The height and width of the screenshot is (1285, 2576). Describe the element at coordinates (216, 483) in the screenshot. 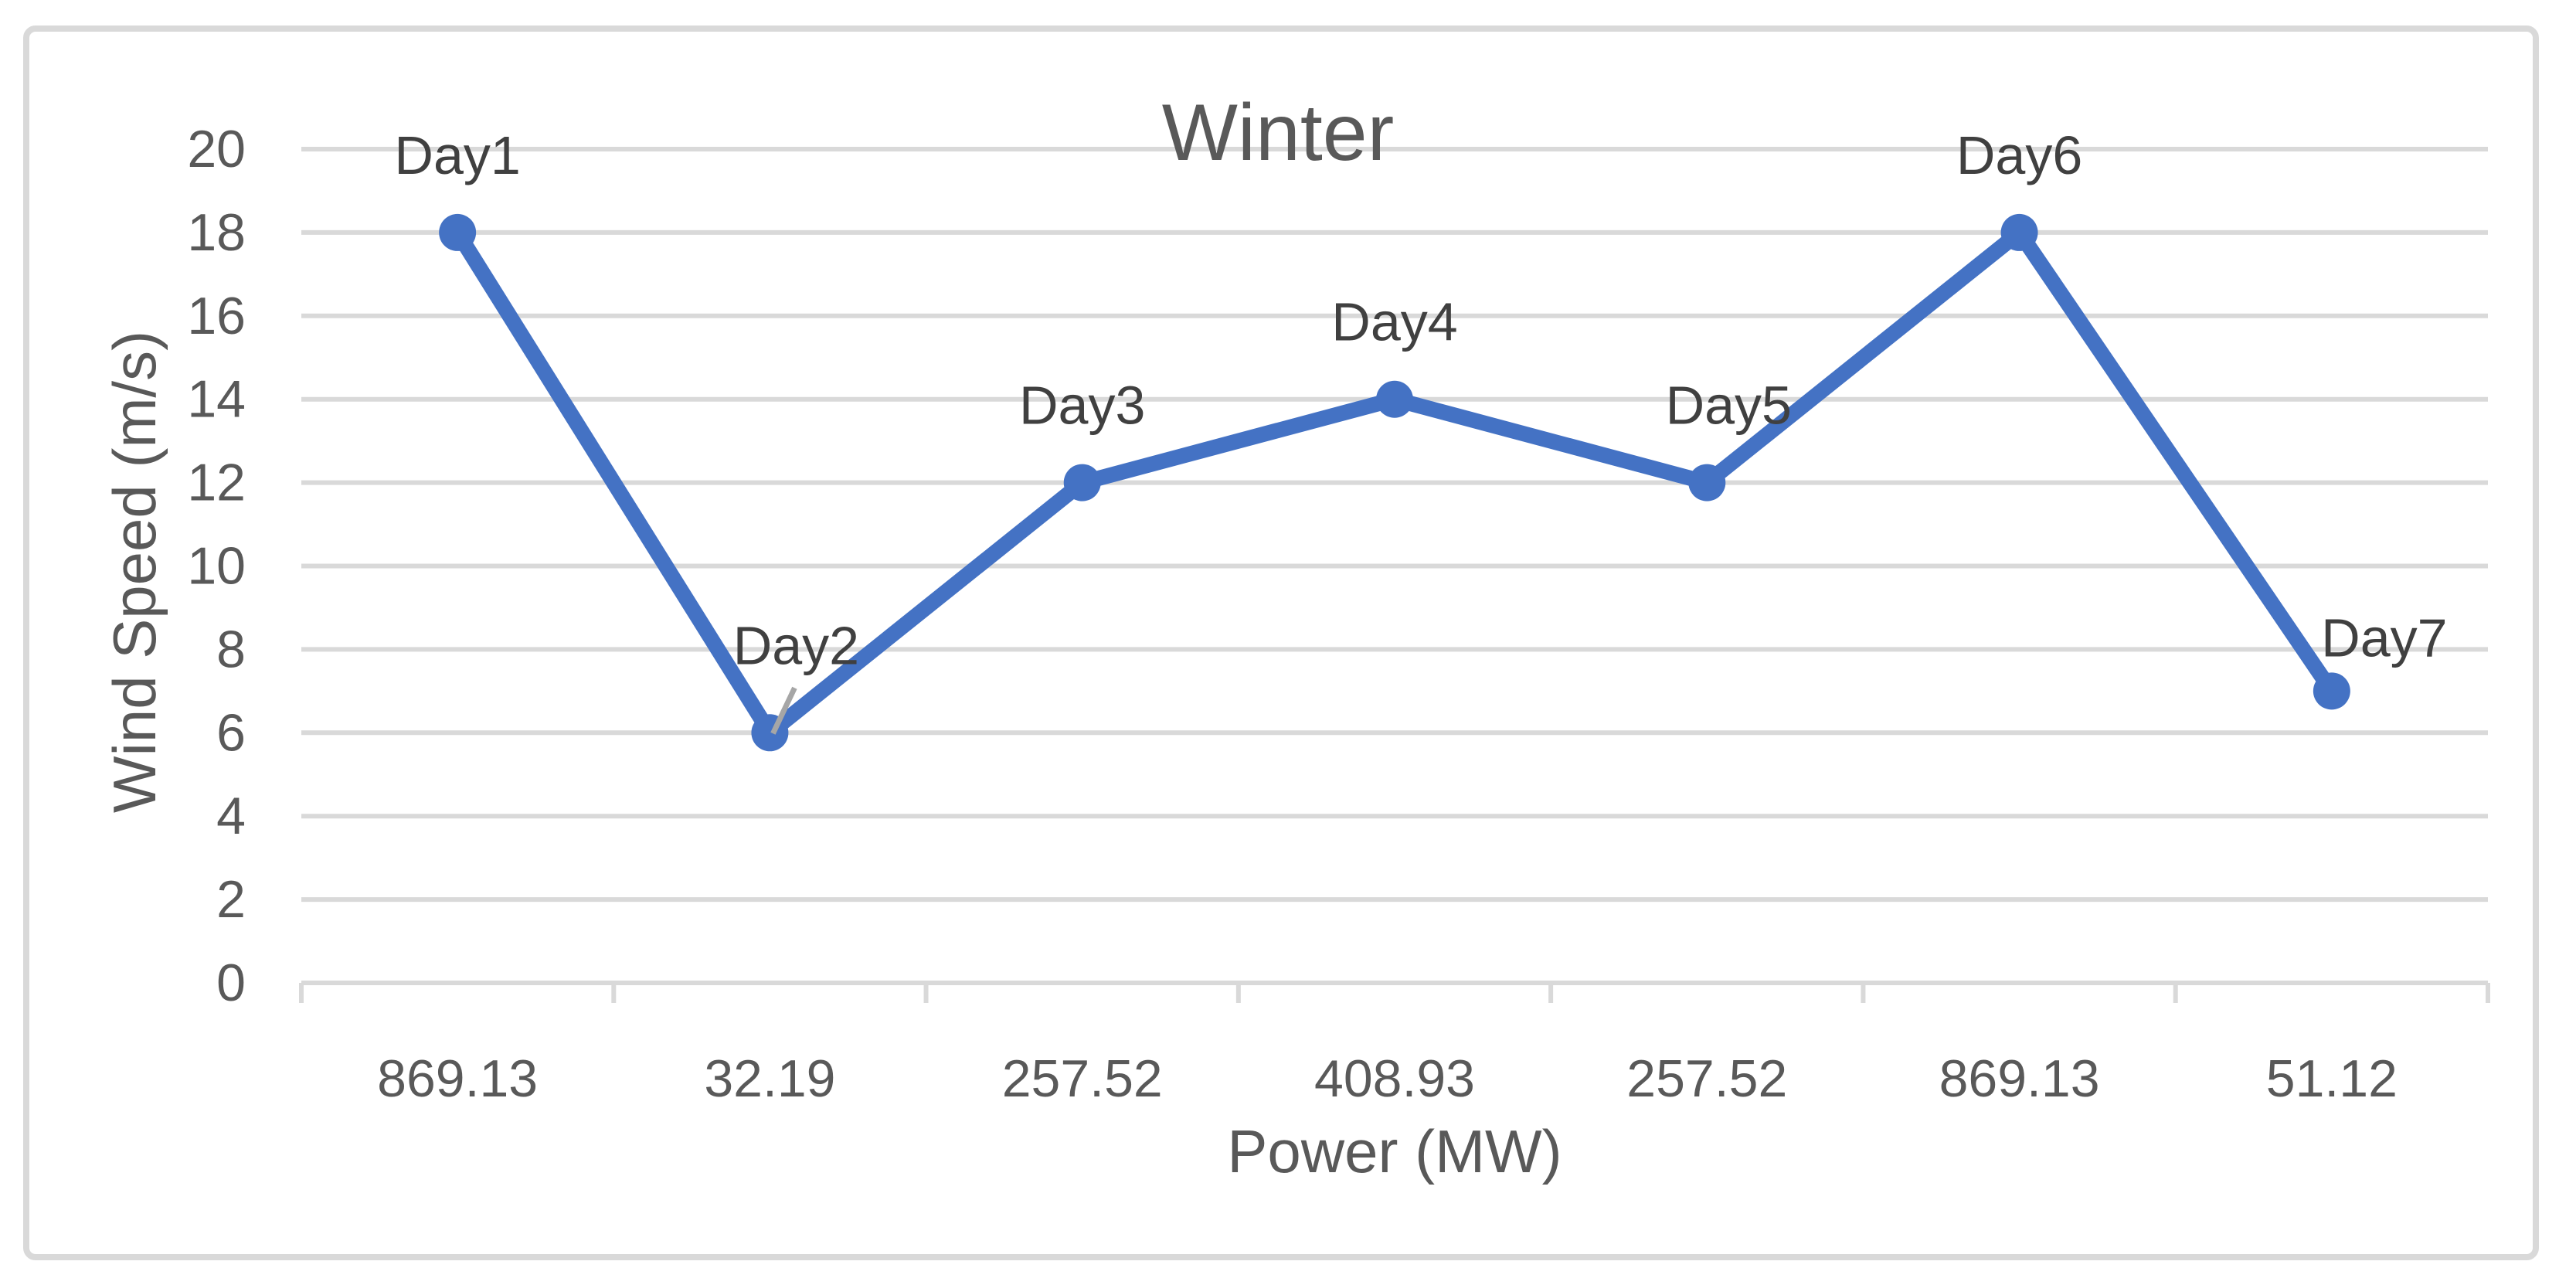

I see `y-tick-label: 12` at that location.